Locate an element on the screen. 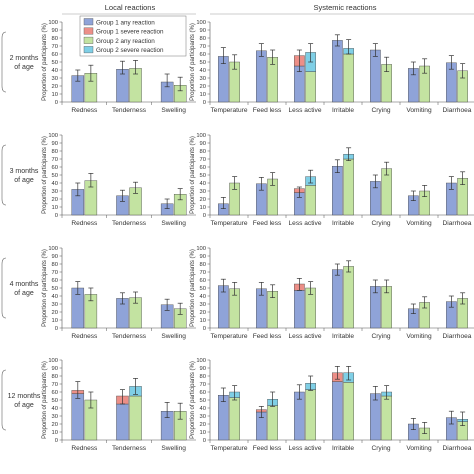  row-label: 2 months is located at coordinates (24, 58).